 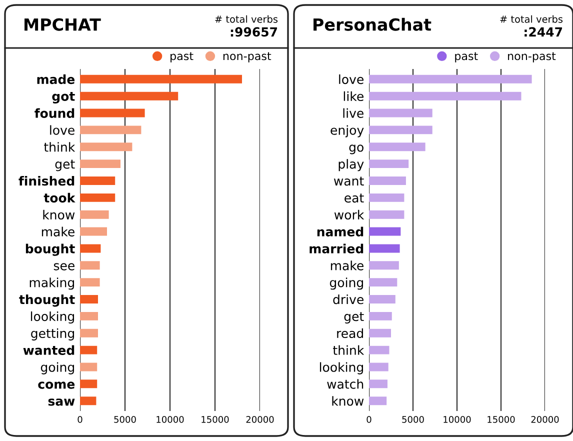 What do you see at coordinates (54, 113) in the screenshot?
I see `y-tick-label: found` at bounding box center [54, 113].